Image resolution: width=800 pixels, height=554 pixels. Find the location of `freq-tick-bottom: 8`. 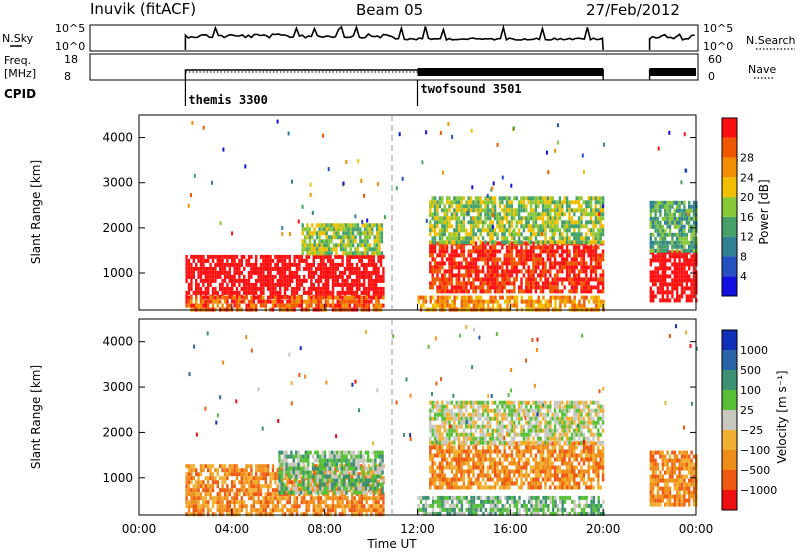

freq-tick-bottom: 8 is located at coordinates (67, 76).